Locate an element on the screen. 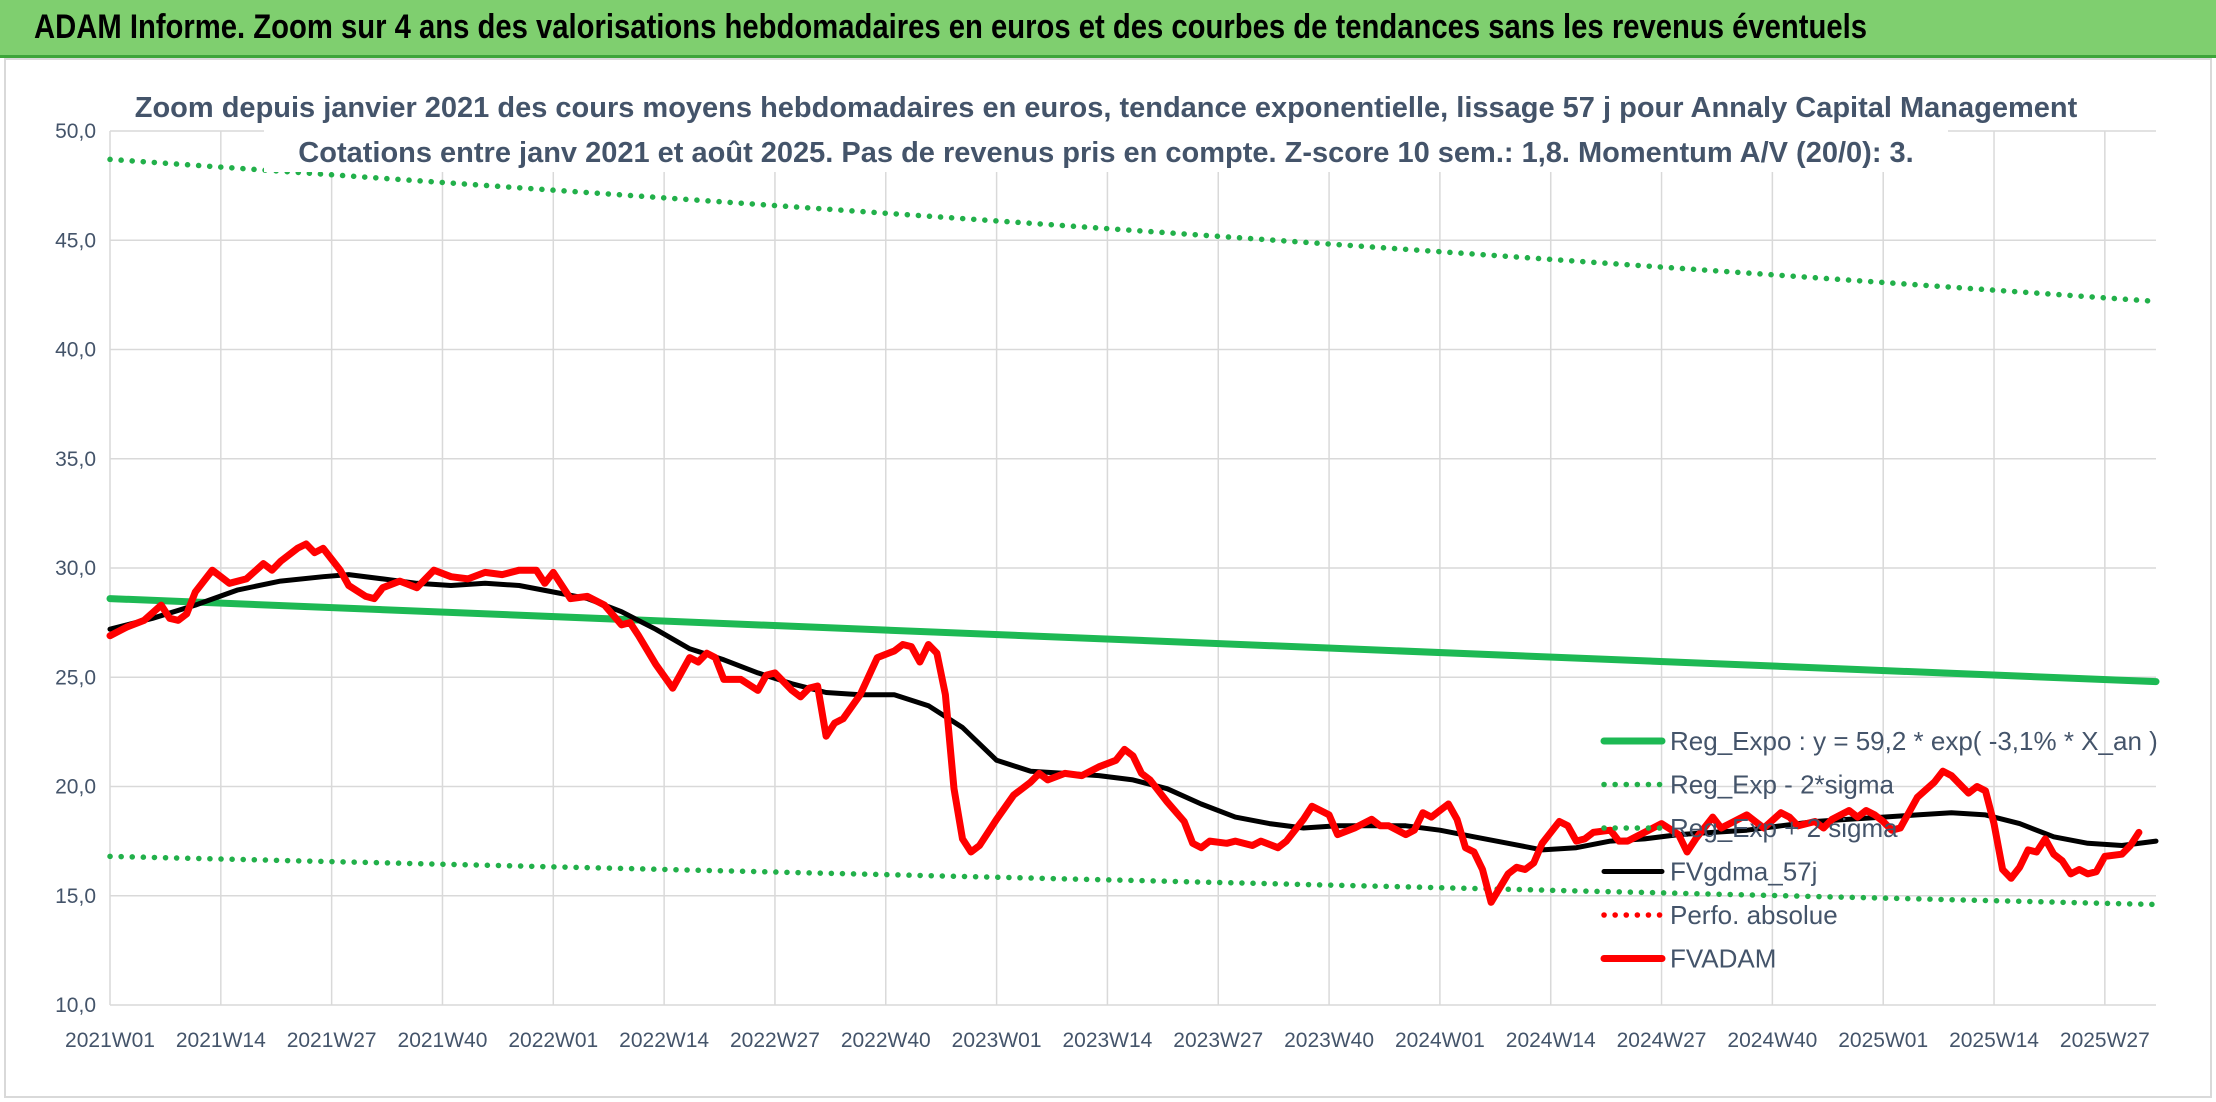 The width and height of the screenshot is (2216, 1102). y-tick-label: 15,0 is located at coordinates (75, 896).